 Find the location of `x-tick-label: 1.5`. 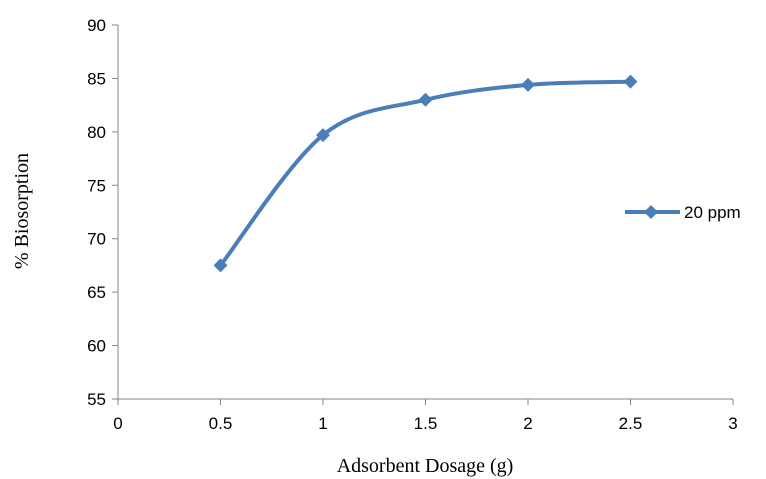

x-tick-label: 1.5 is located at coordinates (426, 423).